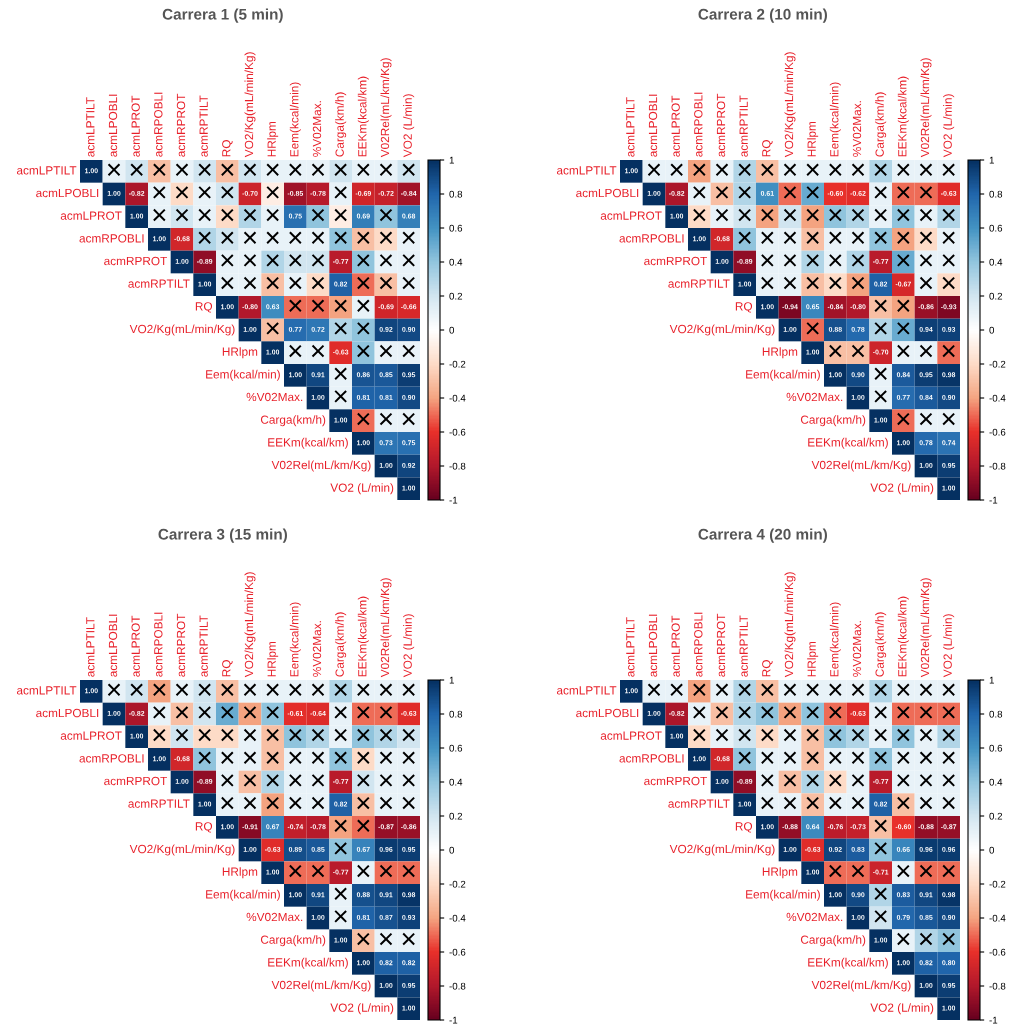 This screenshot has height=1028, width=1010. Describe the element at coordinates (996, 816) in the screenshot. I see `color-bar-label: 0.2` at that location.